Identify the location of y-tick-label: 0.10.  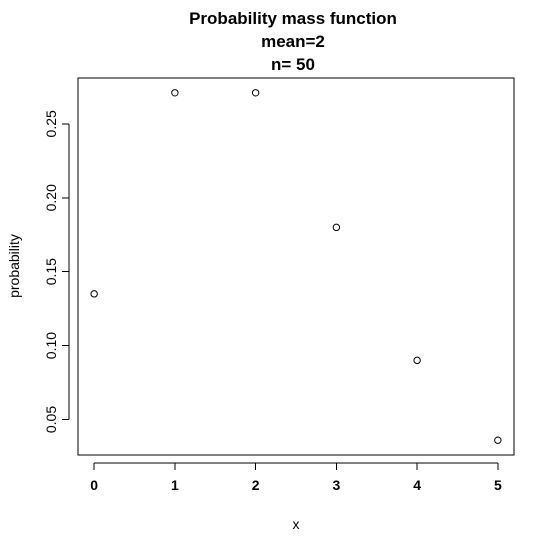
(51, 345).